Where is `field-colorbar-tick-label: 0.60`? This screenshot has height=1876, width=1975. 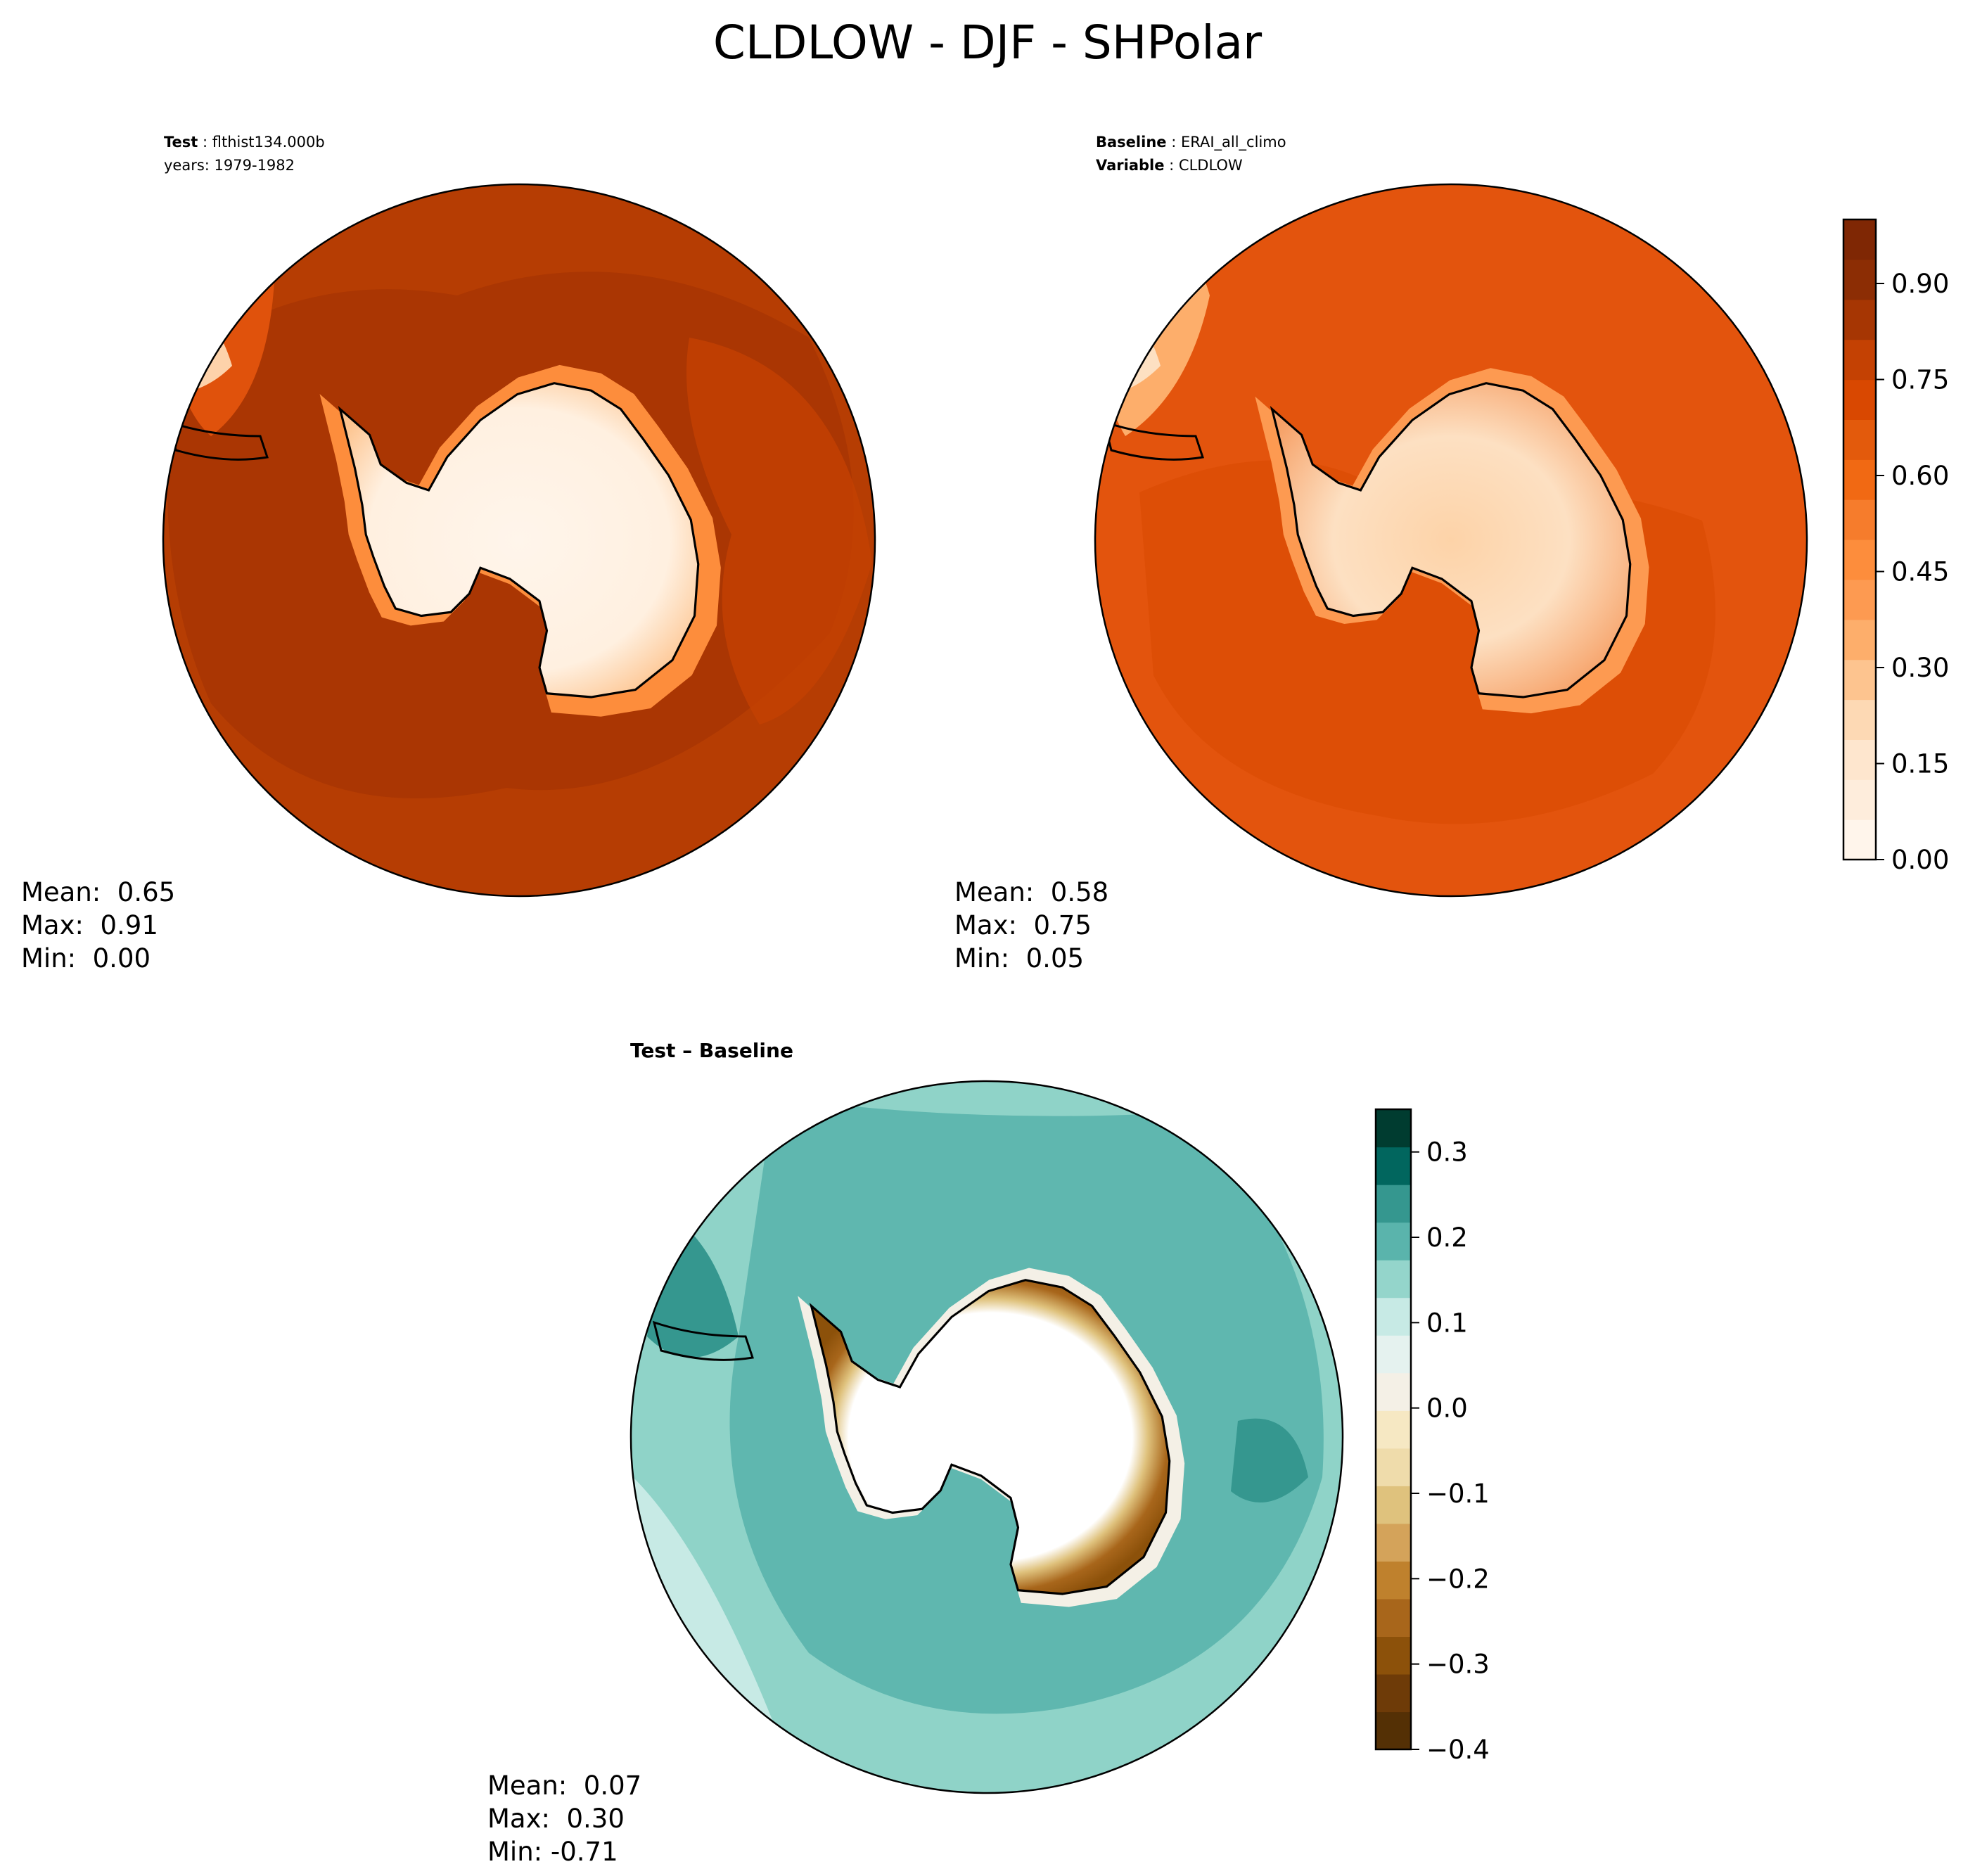
field-colorbar-tick-label: 0.60 is located at coordinates (1920, 476).